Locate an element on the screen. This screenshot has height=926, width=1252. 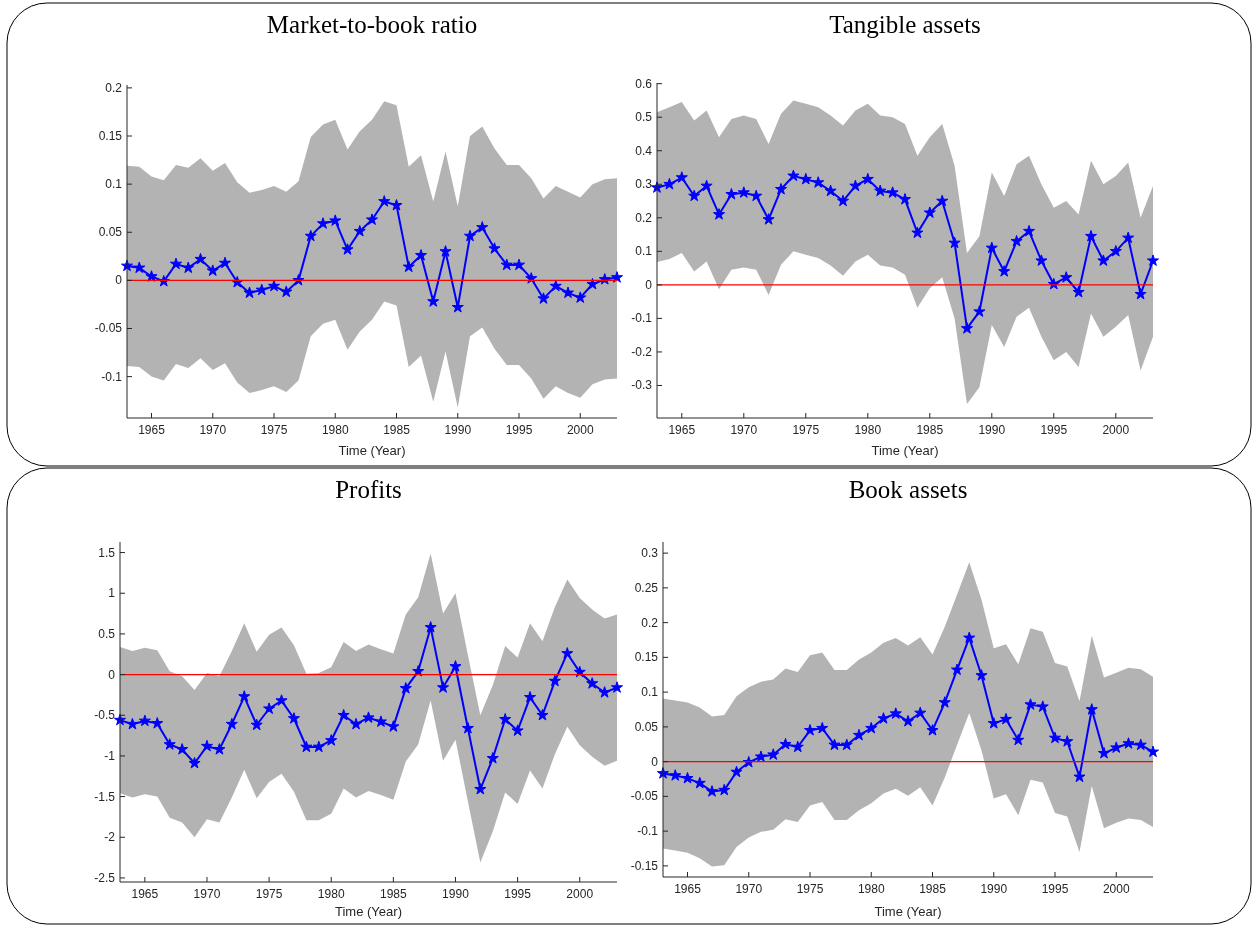
x-tick-label: 1985 is located at coordinates (397, 430).